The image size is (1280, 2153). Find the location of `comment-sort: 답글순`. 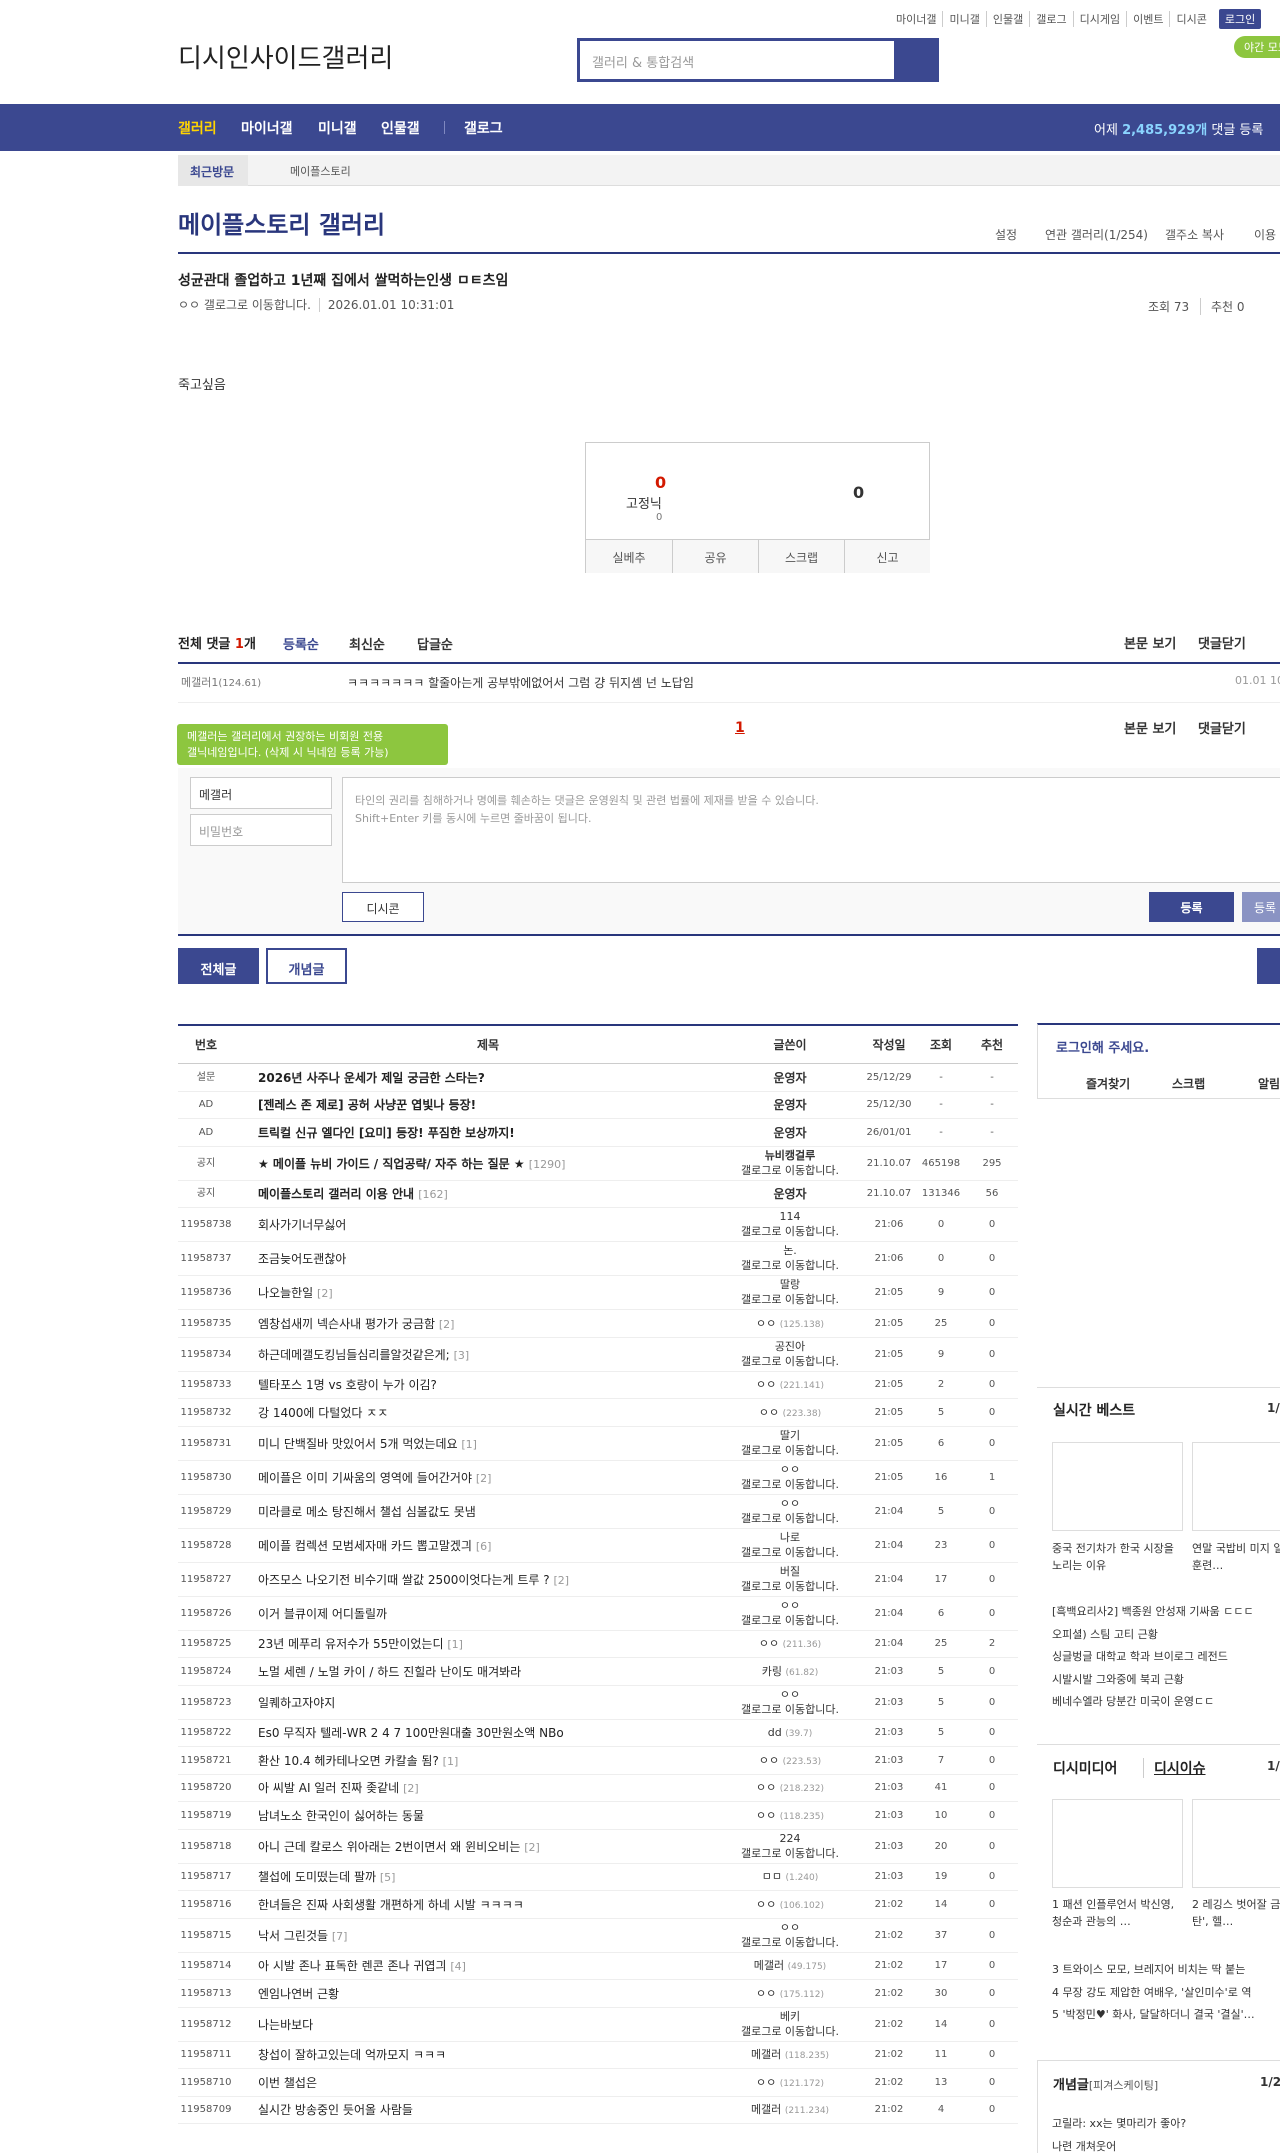

comment-sort: 답글순 is located at coordinates (435, 645).